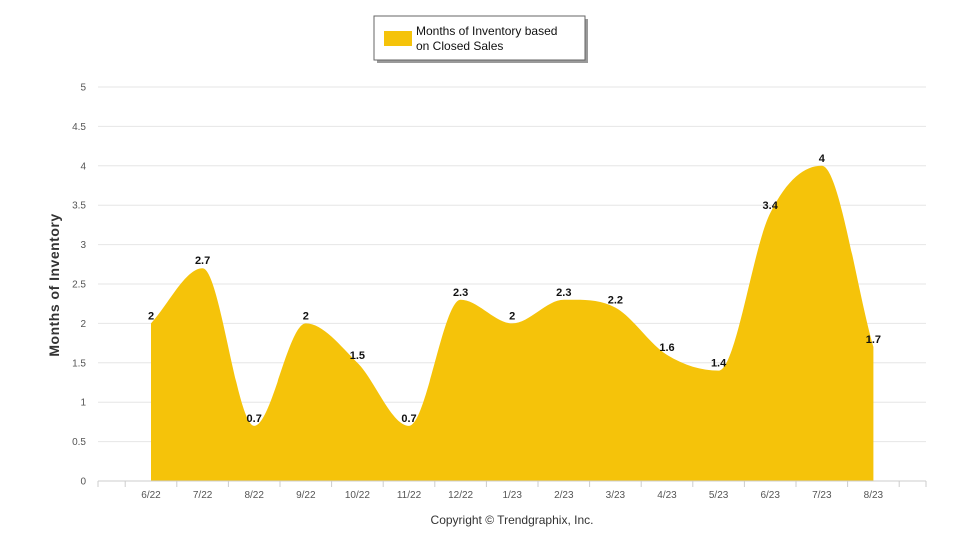 Image resolution: width=960 pixels, height=550 pixels. Describe the element at coordinates (512, 495) in the screenshot. I see `x-tick-label: 1/23` at that location.